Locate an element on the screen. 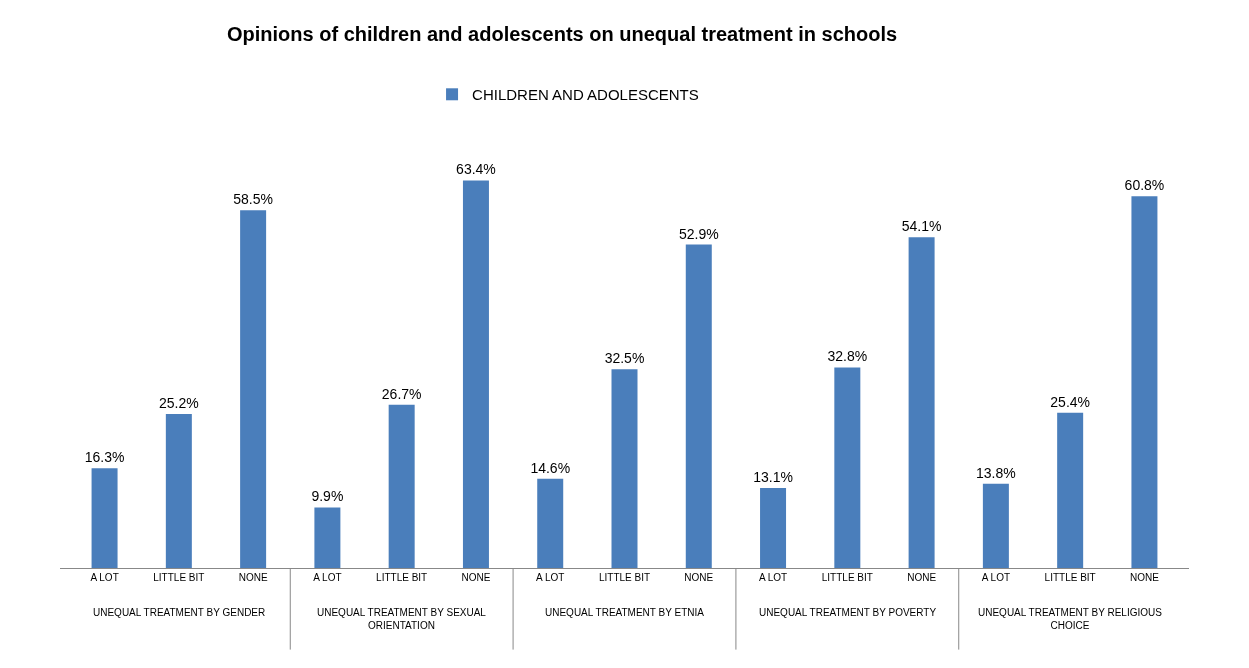 The height and width of the screenshot is (668, 1249). data-label: 32.8% is located at coordinates (847, 356).